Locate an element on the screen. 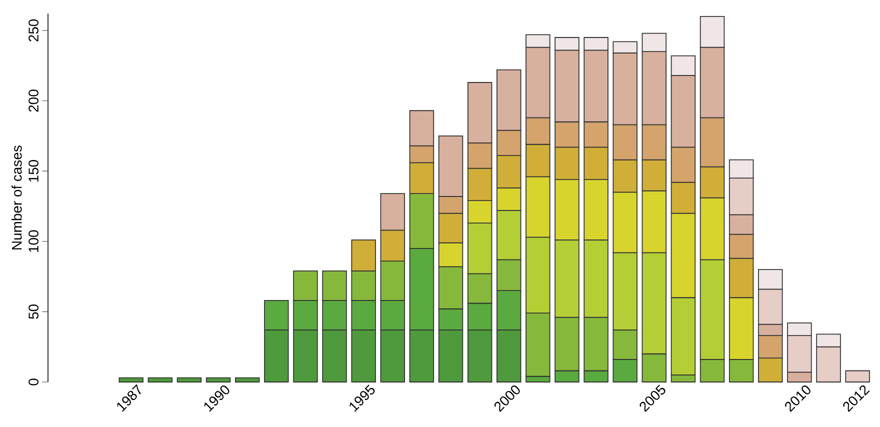  y-tick-label: 50 is located at coordinates (33, 311).